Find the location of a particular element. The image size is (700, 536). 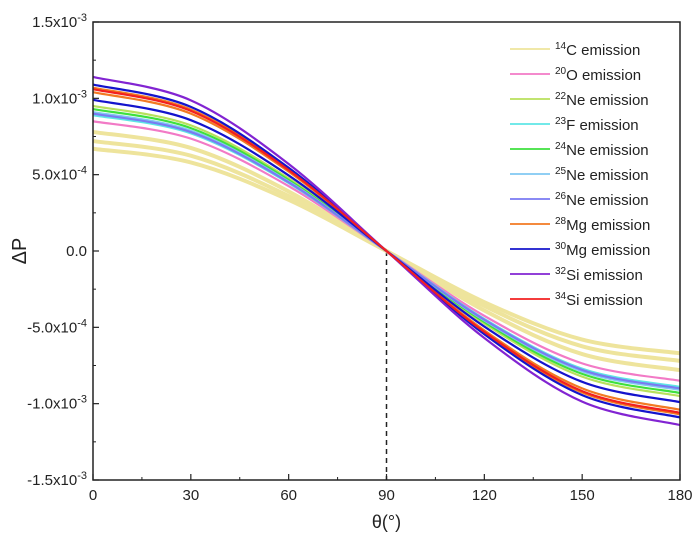

x-tick-label: 60 is located at coordinates (288, 495).